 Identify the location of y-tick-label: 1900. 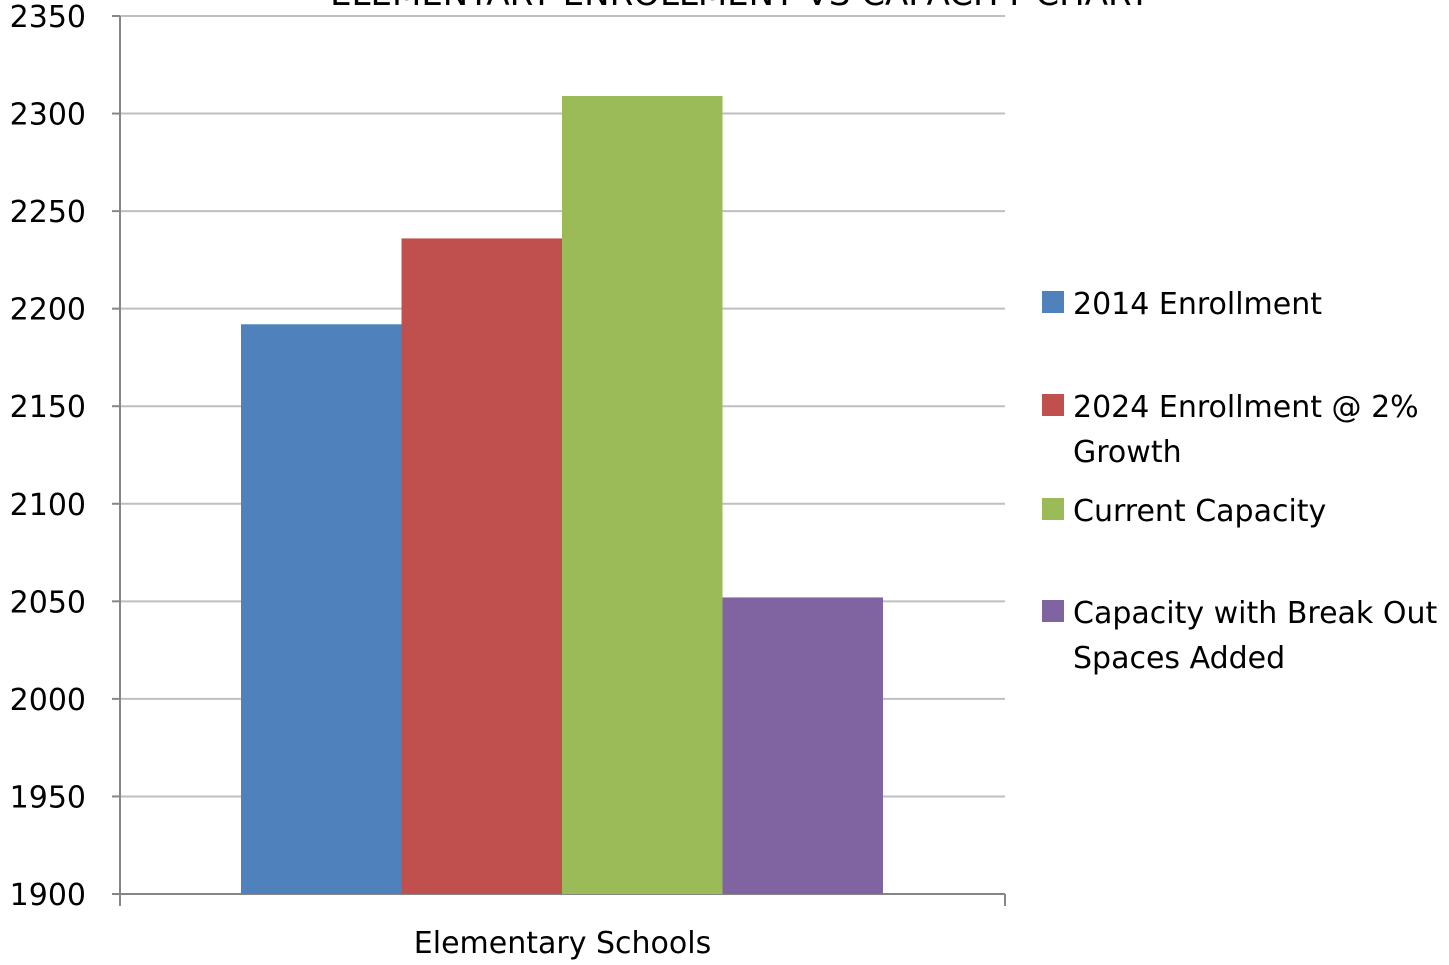
(48, 895).